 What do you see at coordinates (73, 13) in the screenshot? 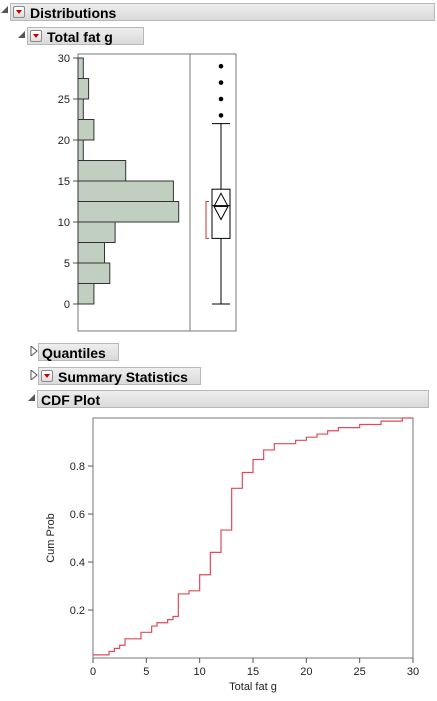
I see `distributions-title: Distributions` at bounding box center [73, 13].